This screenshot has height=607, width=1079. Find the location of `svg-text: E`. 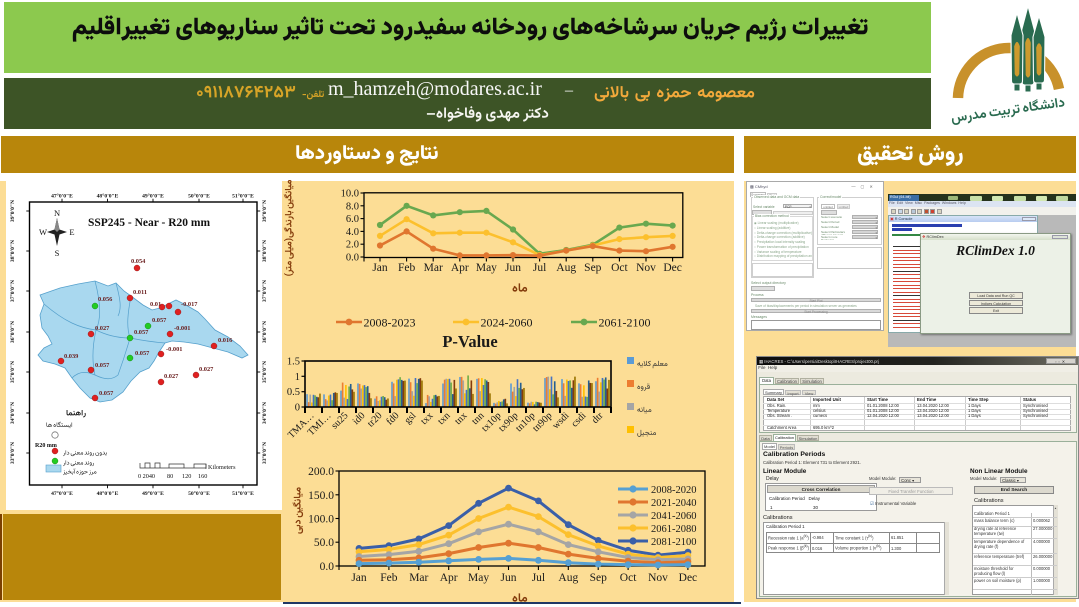

svg-text: E is located at coordinates (71, 232).